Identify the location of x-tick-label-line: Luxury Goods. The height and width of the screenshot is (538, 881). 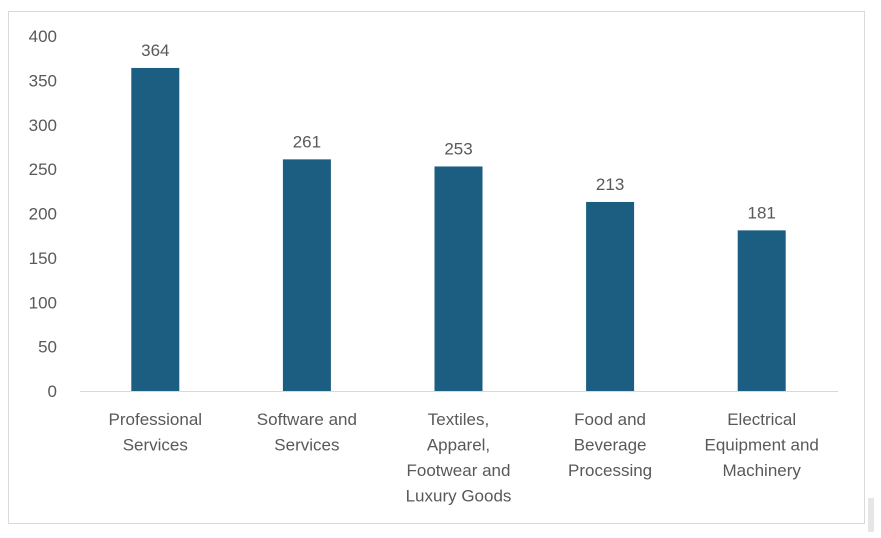
(459, 496).